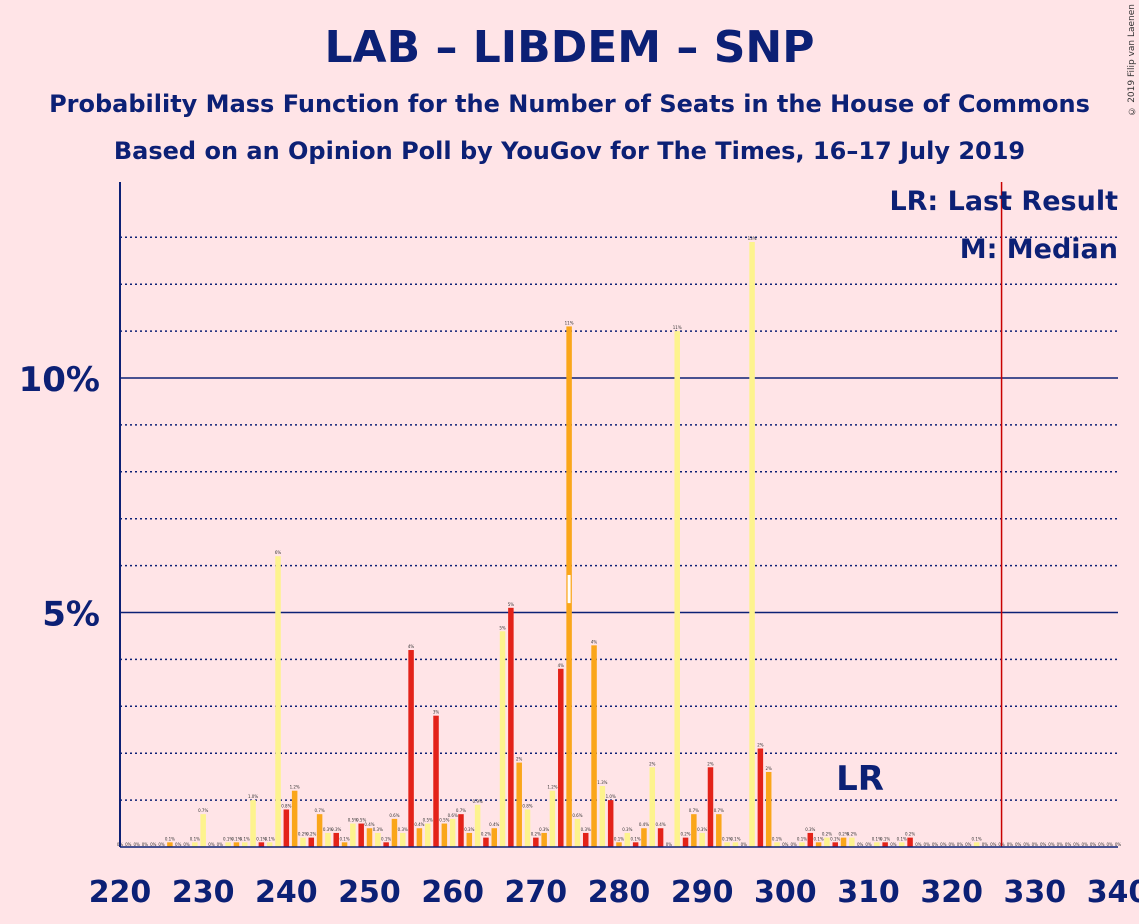  Describe the element at coordinates (660, 824) in the screenshot. I see `bar-label-285: 0.4%` at that location.